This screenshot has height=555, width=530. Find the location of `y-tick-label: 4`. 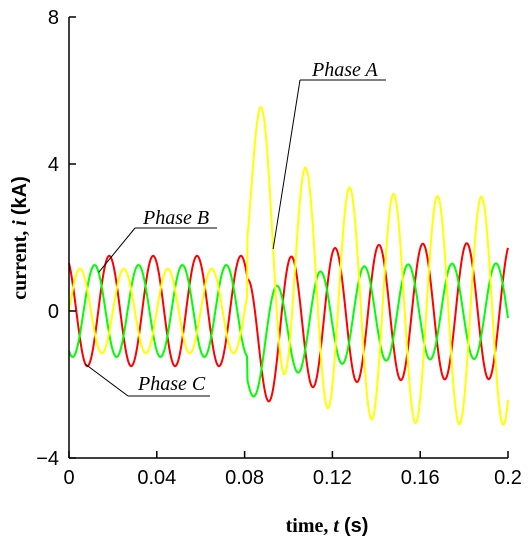

y-tick-label: 4 is located at coordinates (53, 165).